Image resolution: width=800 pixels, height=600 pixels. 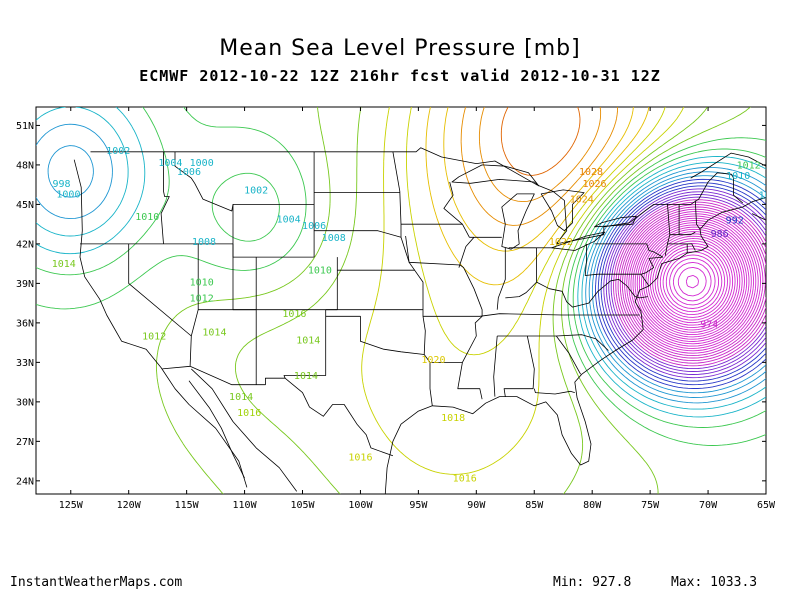 I want to click on coastline-pacific, so click(x=160, y=323).